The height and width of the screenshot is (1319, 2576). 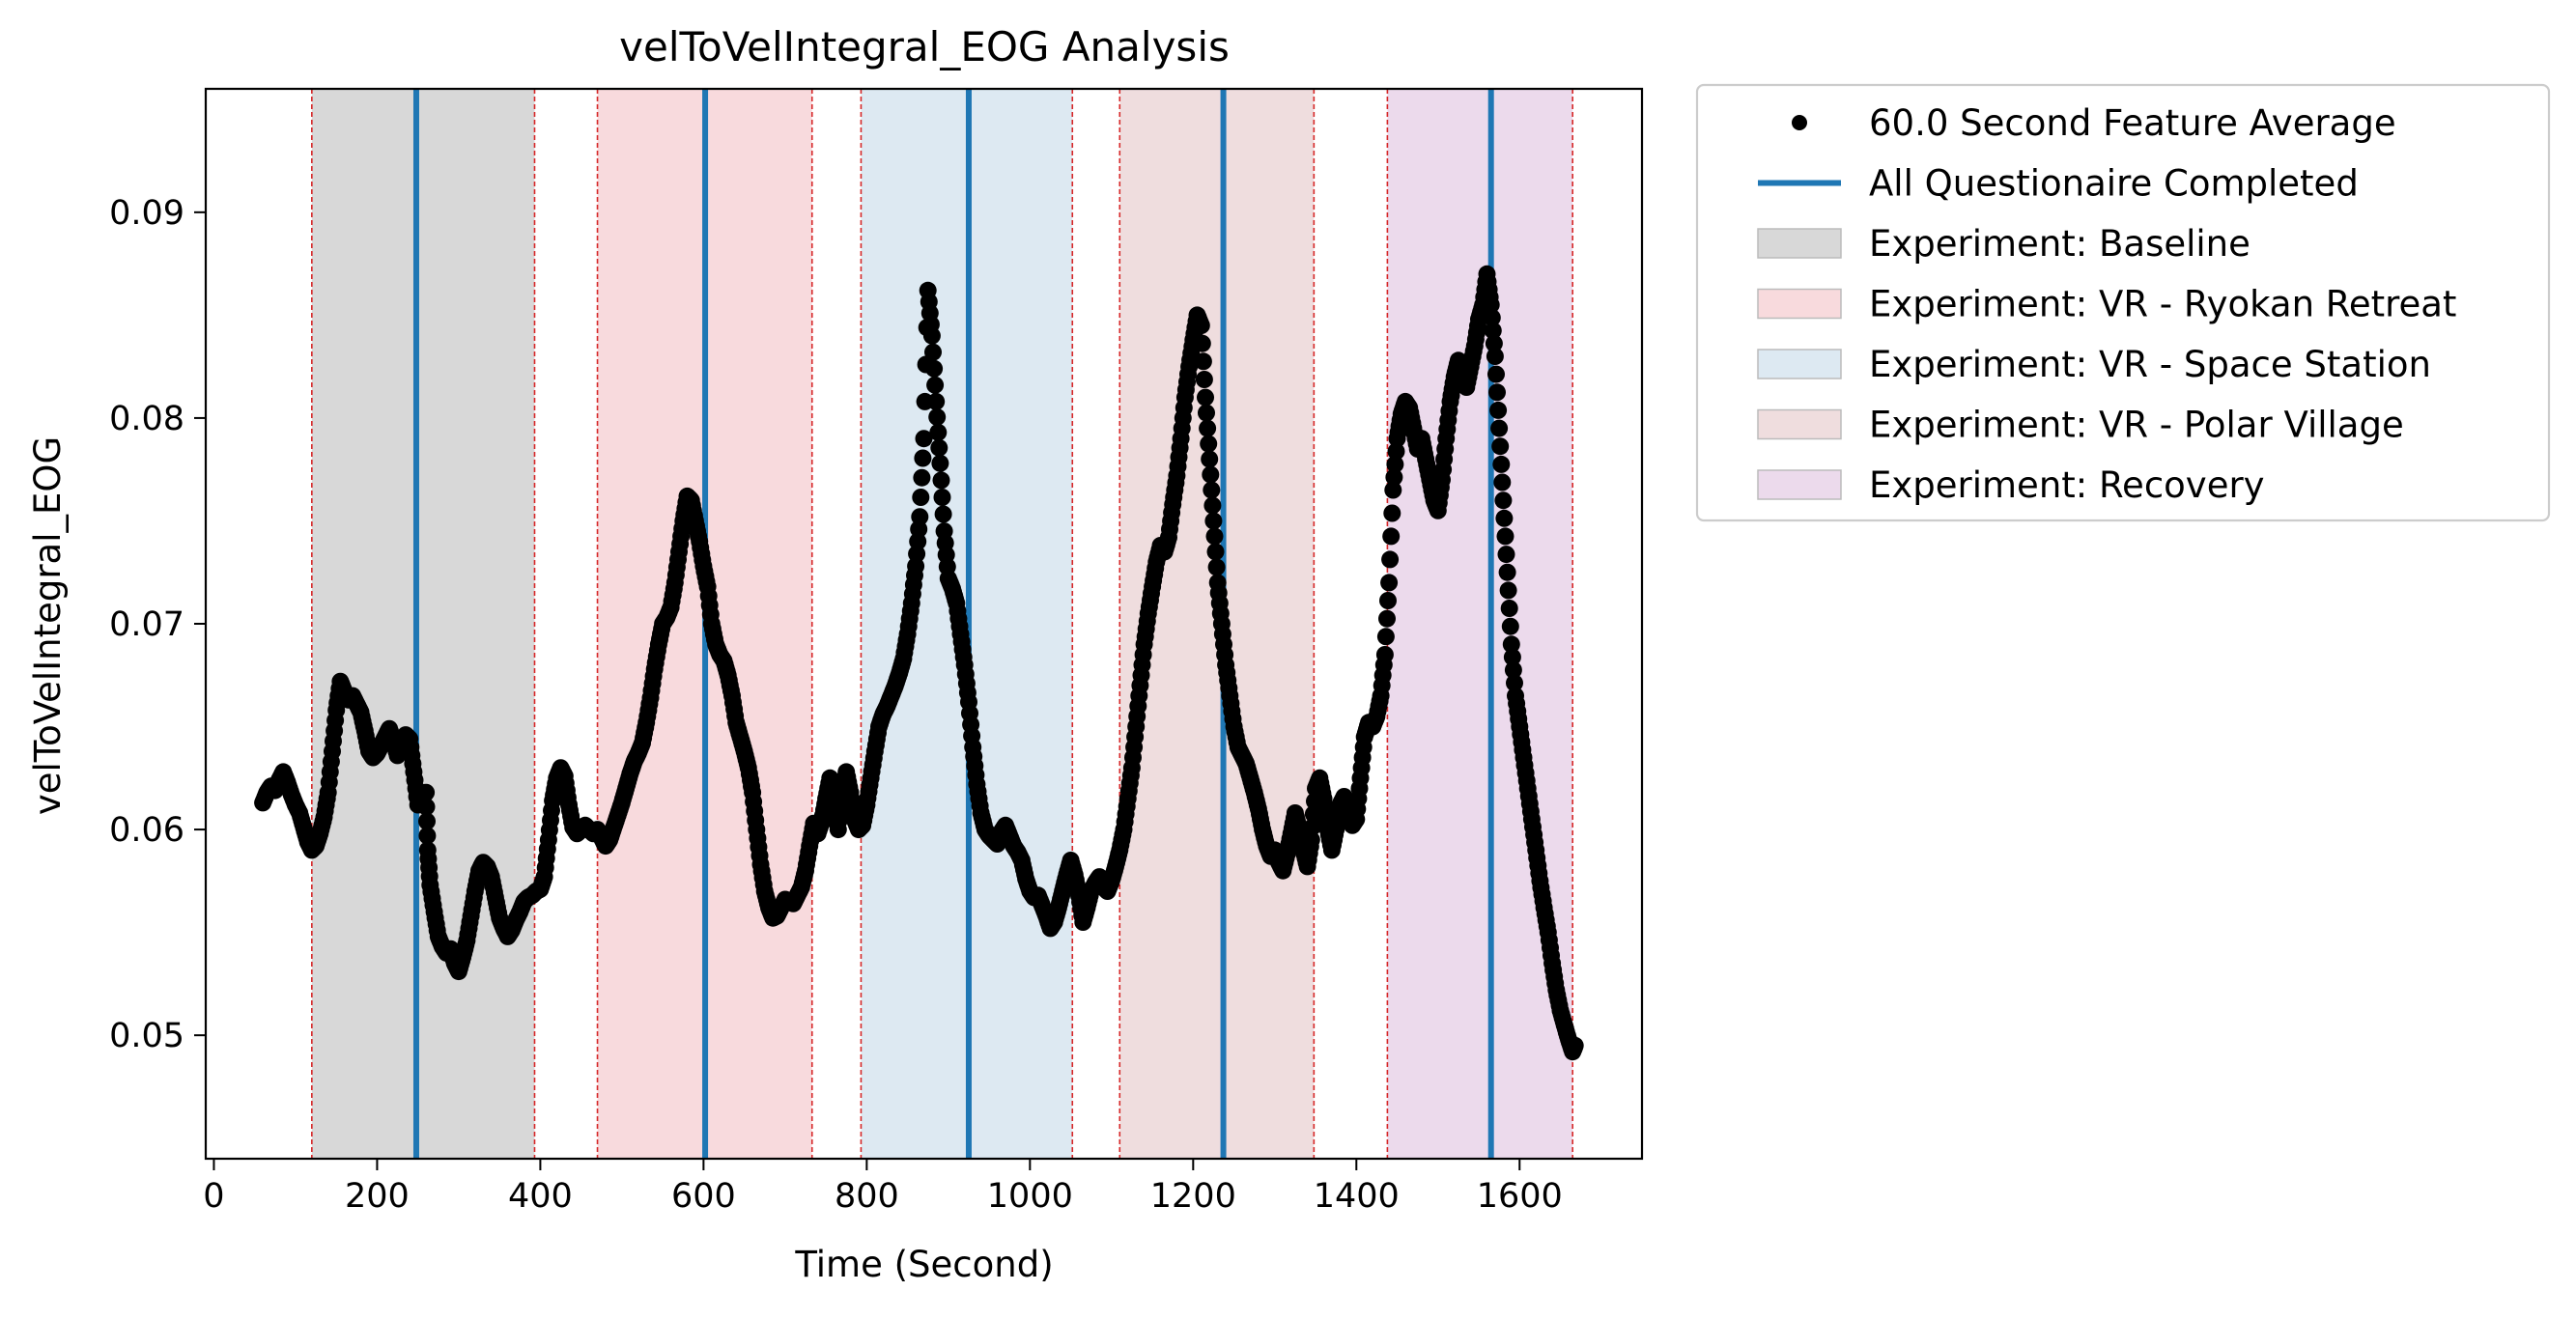 I want to click on legend-marker-point, so click(x=1799, y=122).